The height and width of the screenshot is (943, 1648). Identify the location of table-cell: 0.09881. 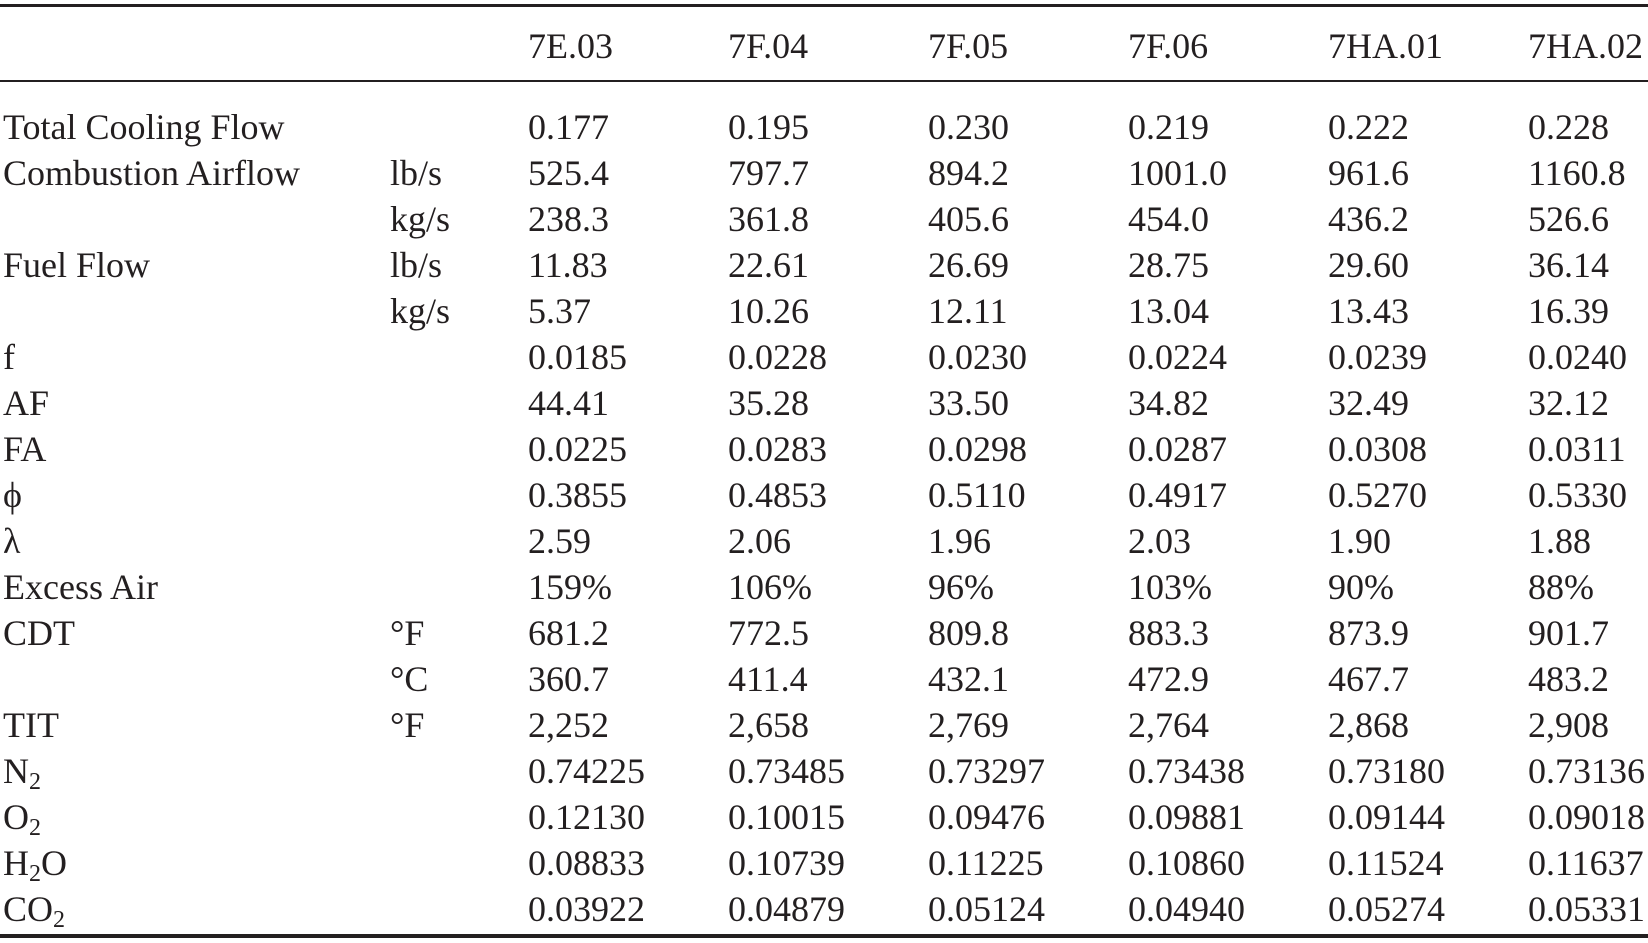
(1186, 817).